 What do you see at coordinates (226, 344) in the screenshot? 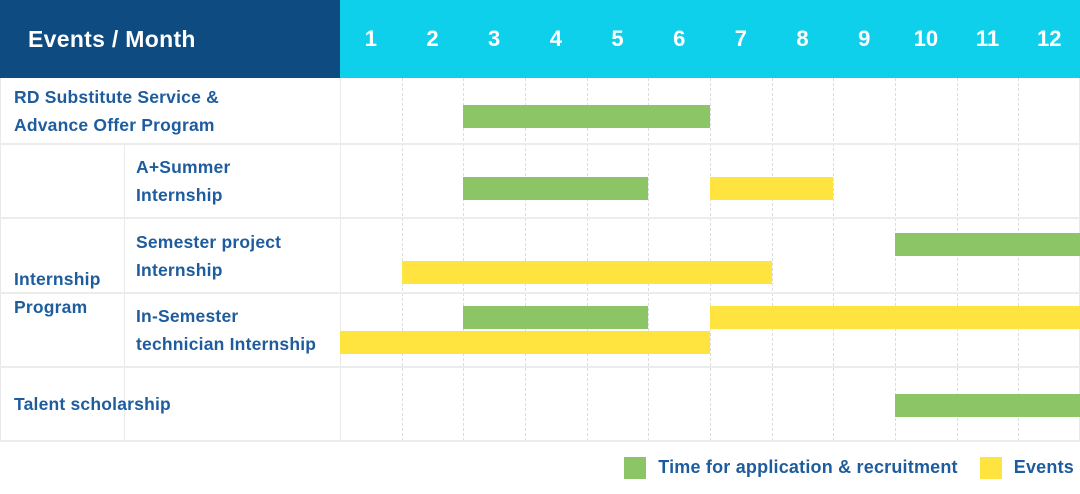
I see `task-label-line: technician Internship` at bounding box center [226, 344].